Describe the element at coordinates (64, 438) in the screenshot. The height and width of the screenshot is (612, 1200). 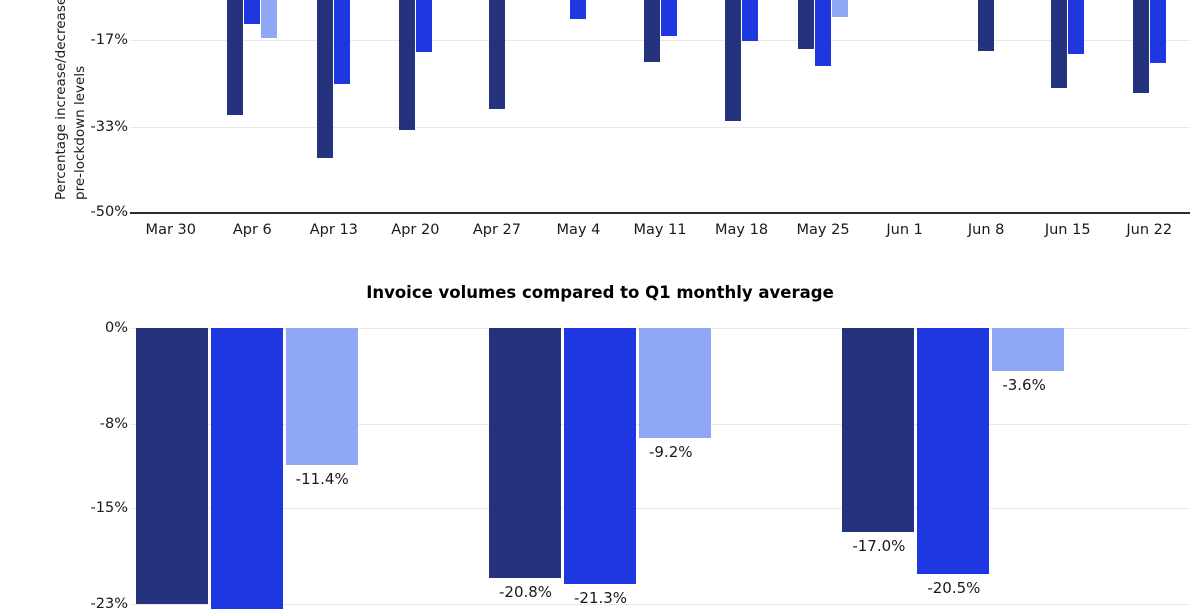
I see `bottom-chart-y-ticks: 0% -8% -15% -23%` at that location.